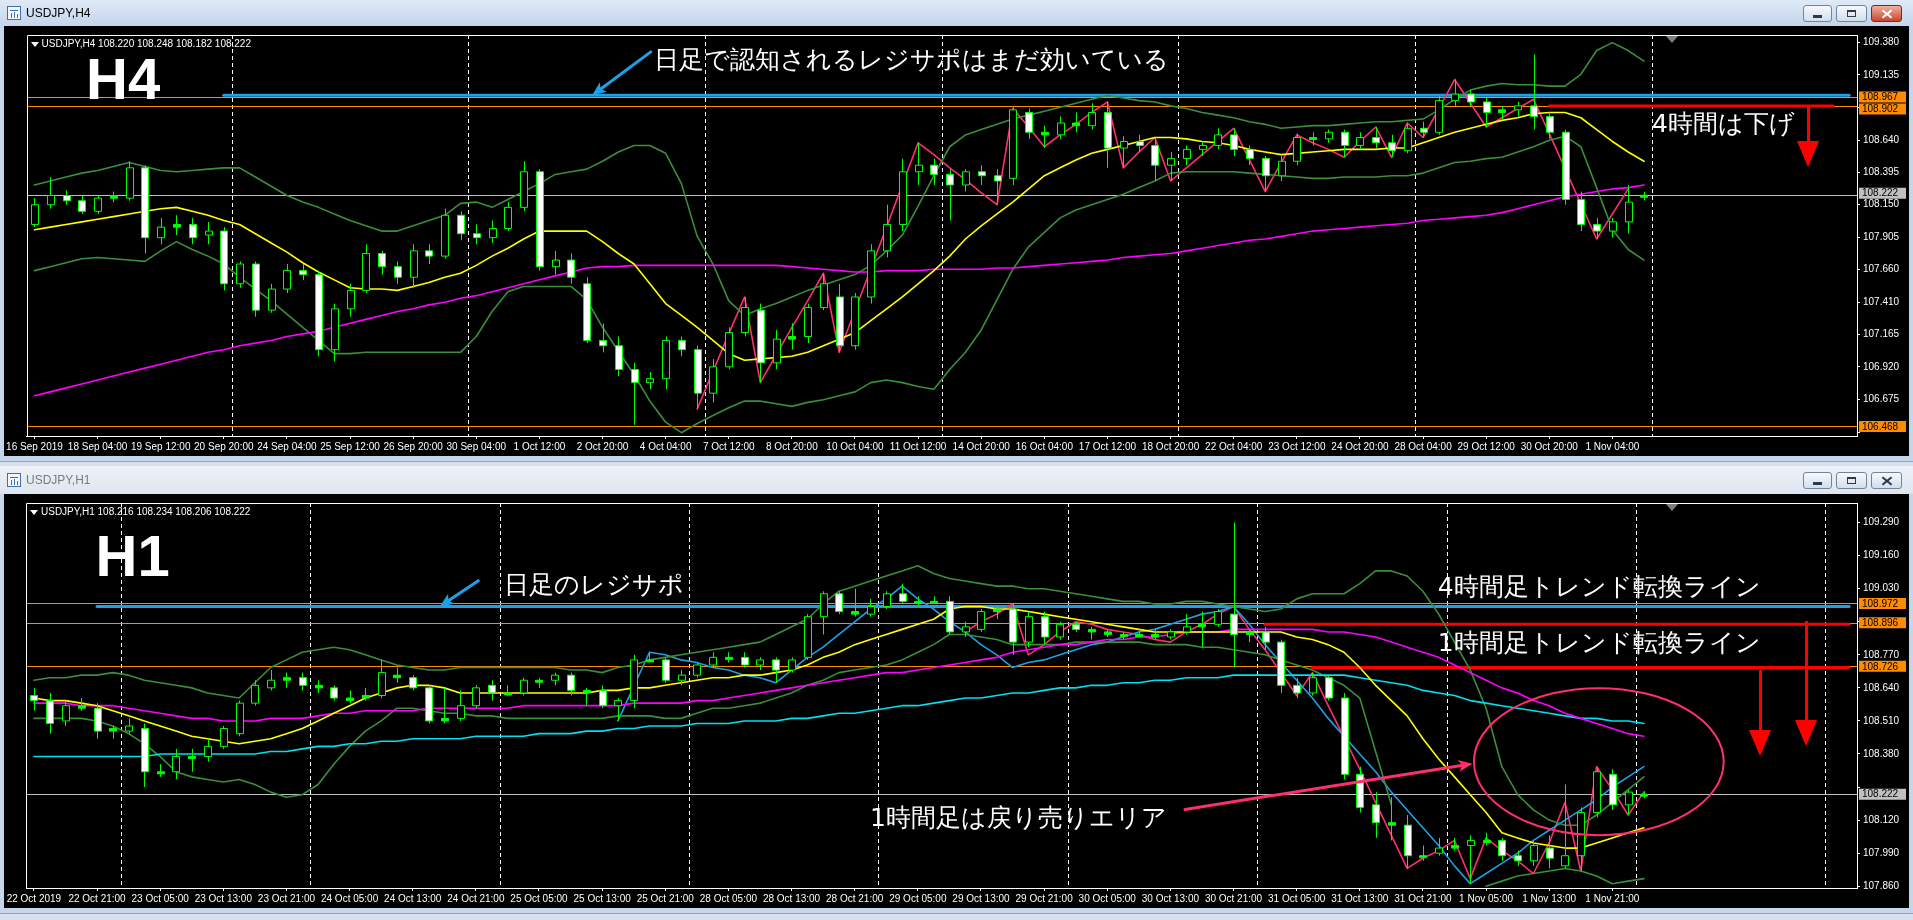 The image size is (1913, 920). I want to click on annotation: 1時間足トレンド転換ライン, so click(1599, 642).